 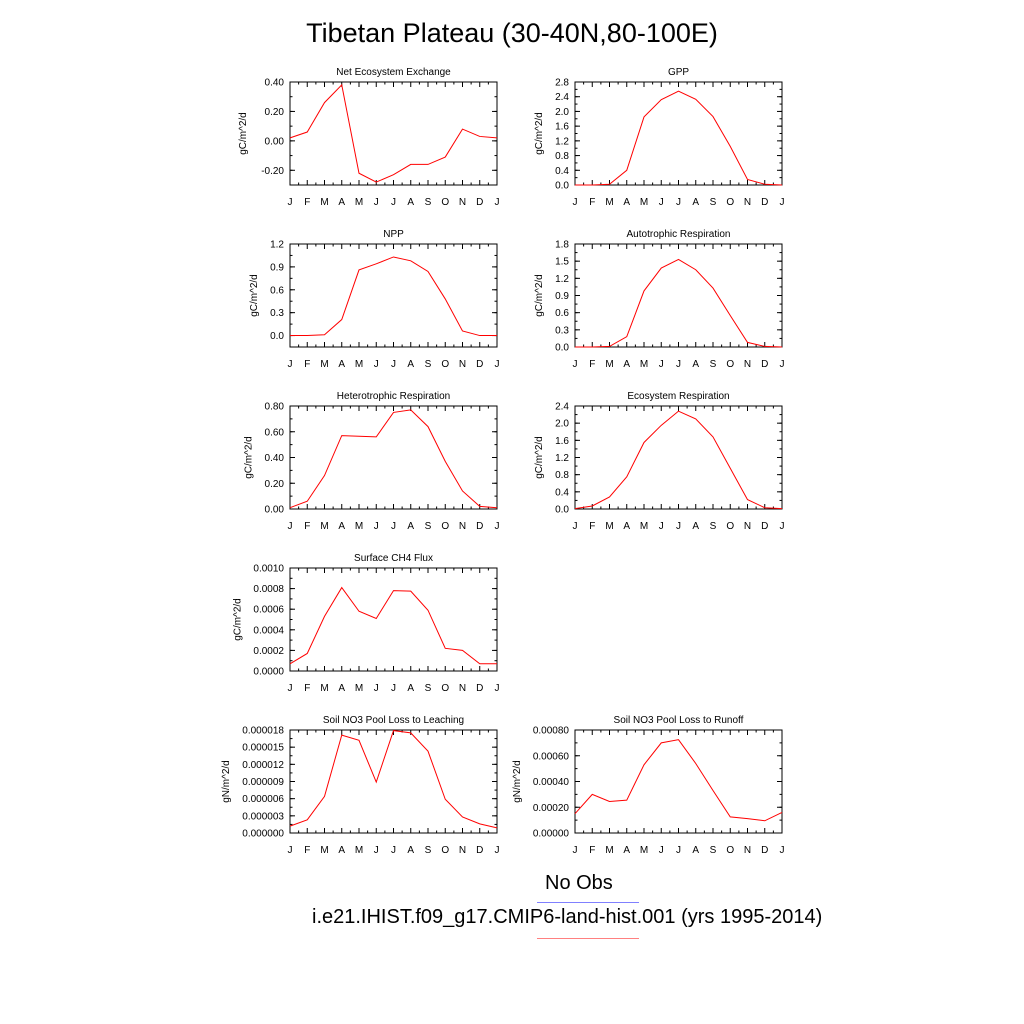 What do you see at coordinates (512, 33) in the screenshot?
I see `figure-title: Tibetan Plateau (30-40N,80-100E)` at bounding box center [512, 33].